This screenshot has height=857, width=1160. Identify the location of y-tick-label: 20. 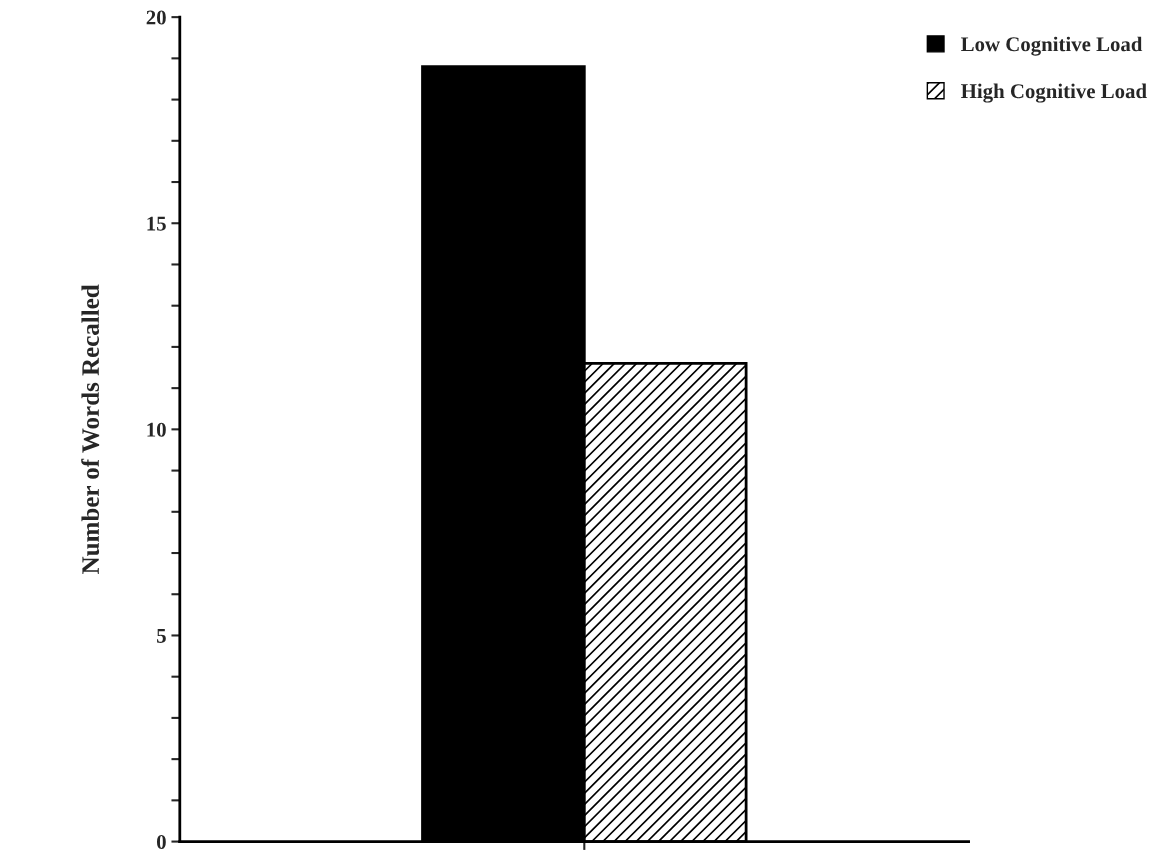
(156, 17).